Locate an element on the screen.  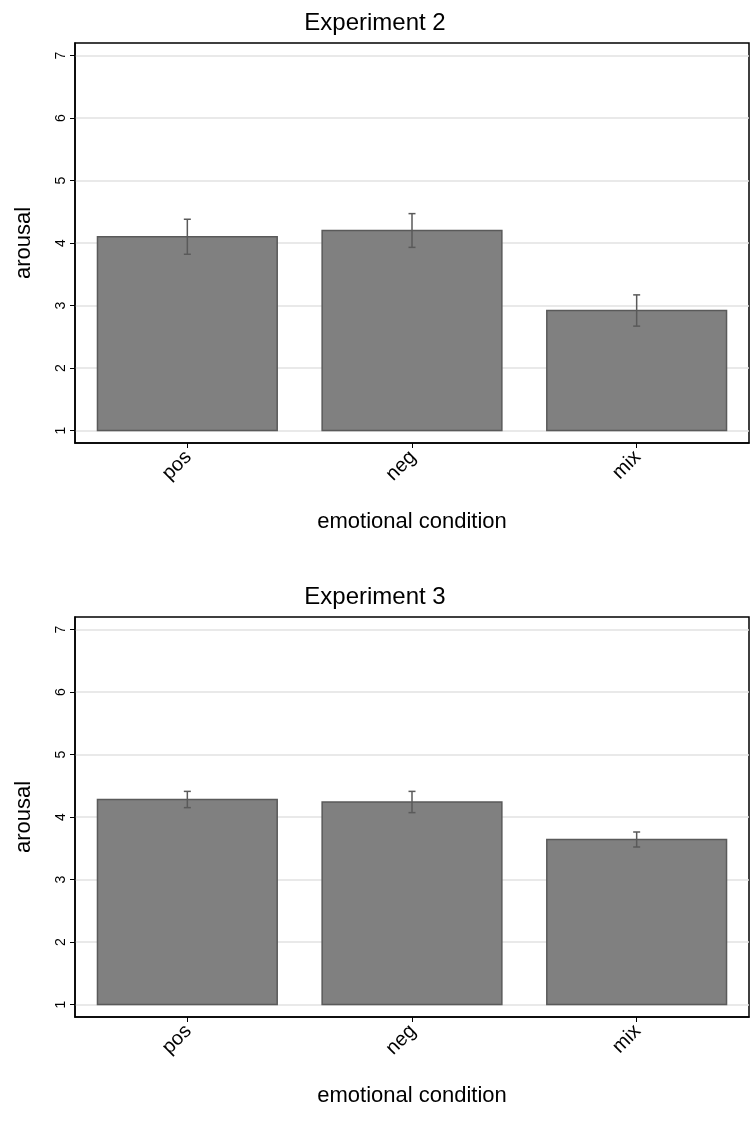
chart-title: Experiment 3 is located at coordinates (375, 595).